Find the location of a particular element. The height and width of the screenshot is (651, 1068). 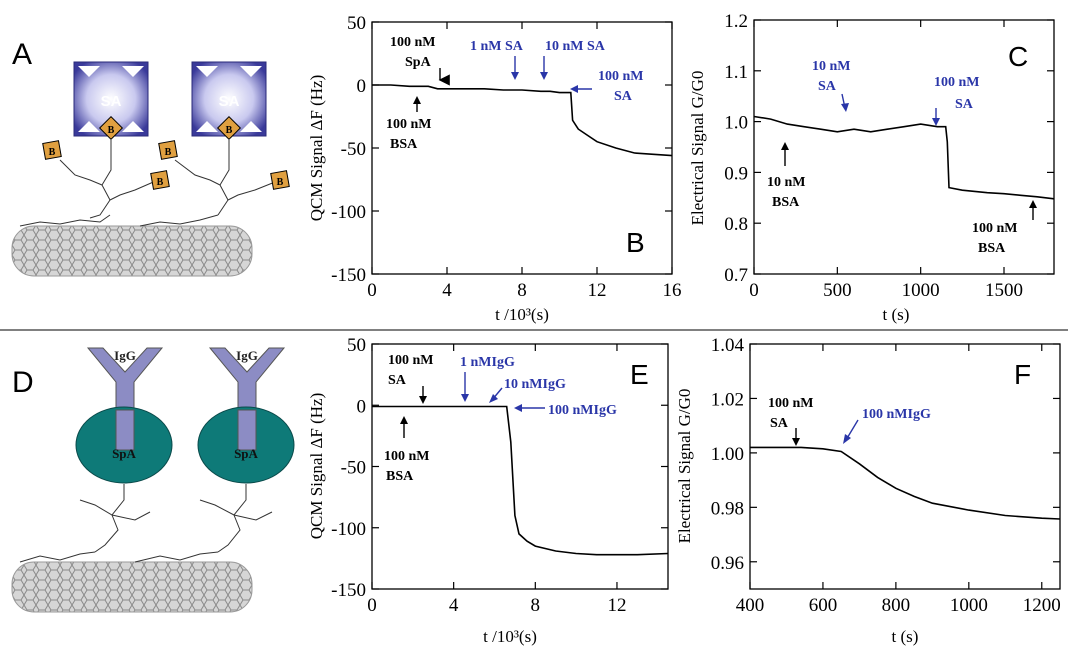

chart-e-series-line is located at coordinates (520, 480).